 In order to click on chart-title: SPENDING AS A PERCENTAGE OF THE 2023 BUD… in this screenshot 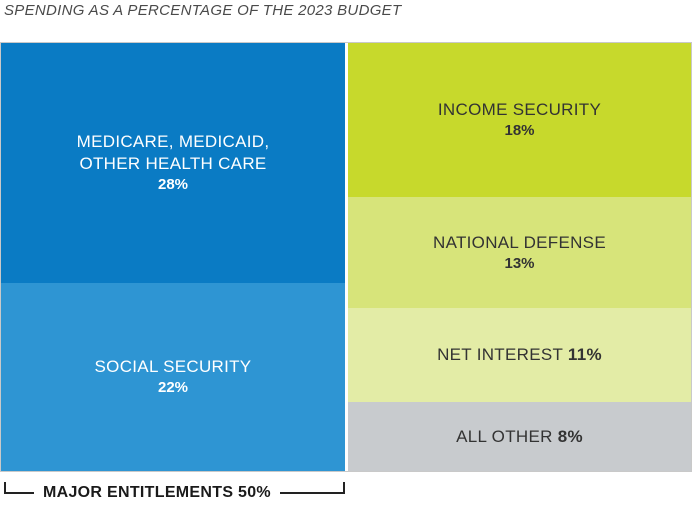, I will do `click(203, 10)`.